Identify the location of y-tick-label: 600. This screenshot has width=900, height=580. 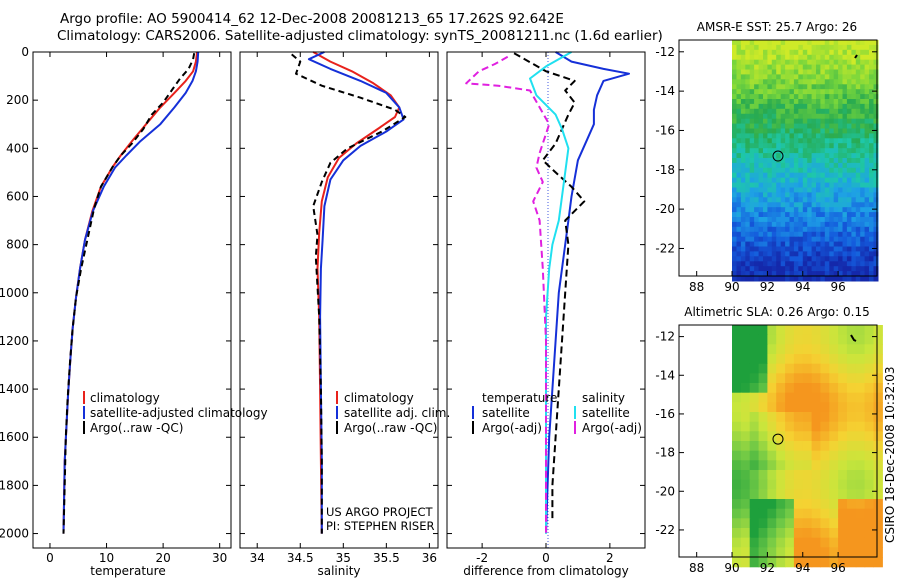
(17, 196).